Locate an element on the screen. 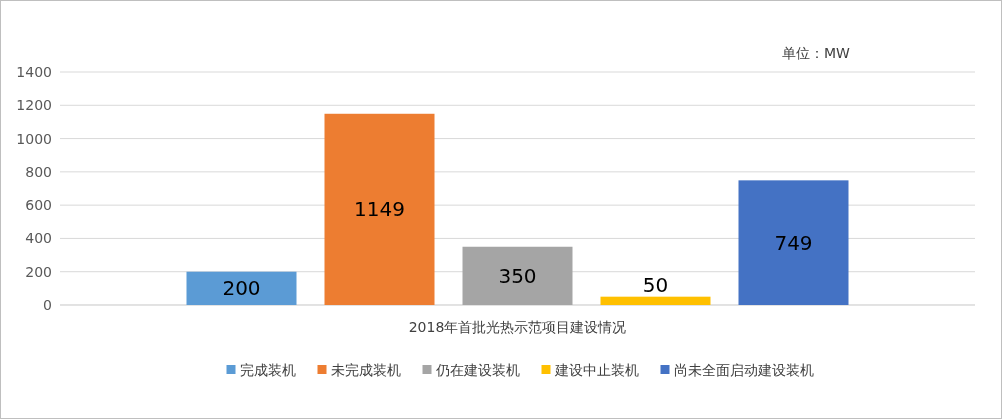 The height and width of the screenshot is (419, 1002). data-label: 200 is located at coordinates (241, 288).